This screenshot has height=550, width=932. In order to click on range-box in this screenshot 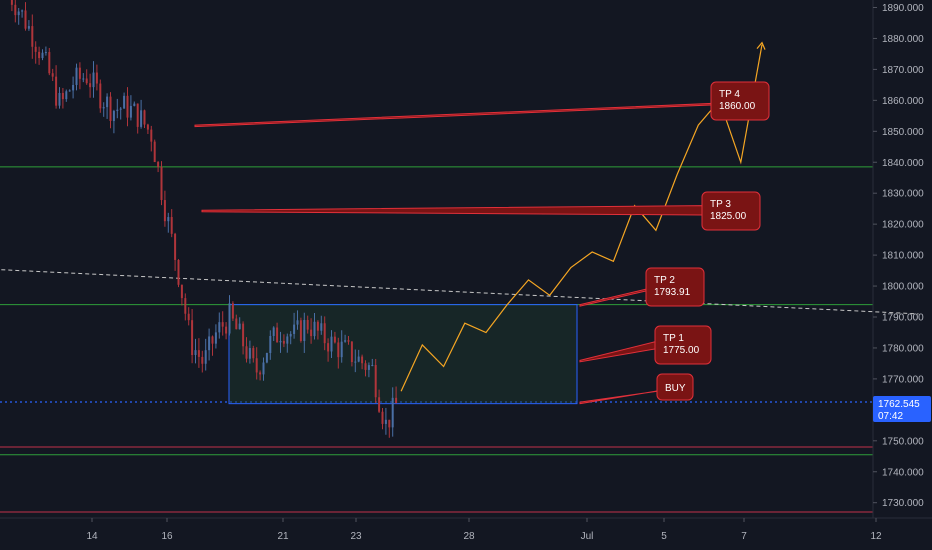, I will do `click(403, 354)`.